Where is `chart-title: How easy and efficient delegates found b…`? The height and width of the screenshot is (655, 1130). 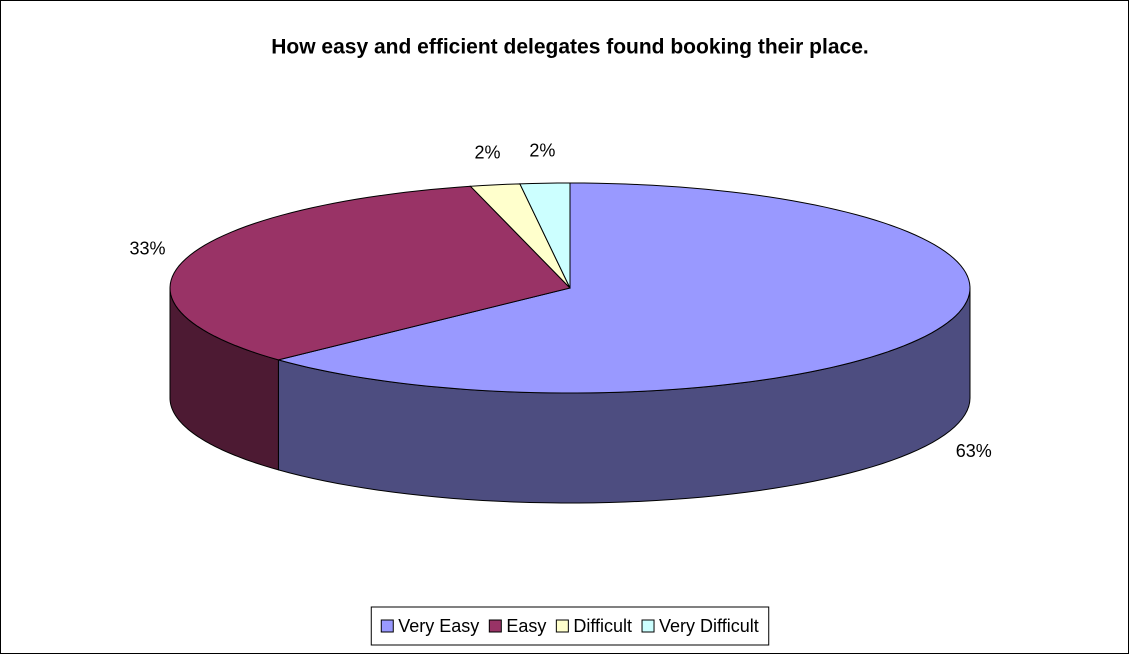 chart-title: How easy and efficient delegates found b… is located at coordinates (569, 47).